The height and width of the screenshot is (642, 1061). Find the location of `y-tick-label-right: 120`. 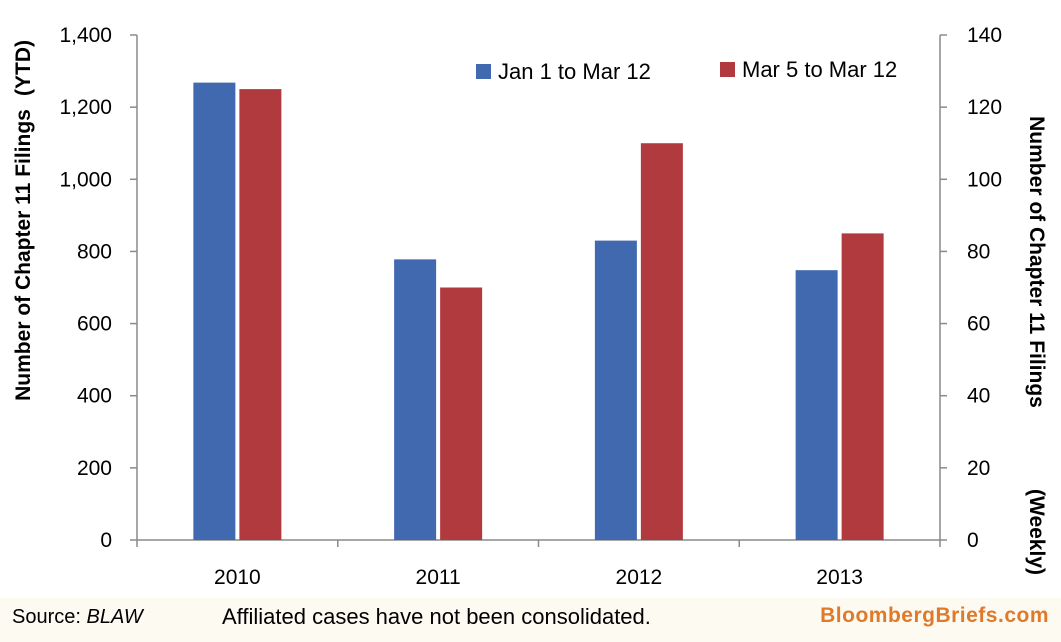

y-tick-label-right: 120 is located at coordinates (984, 107).